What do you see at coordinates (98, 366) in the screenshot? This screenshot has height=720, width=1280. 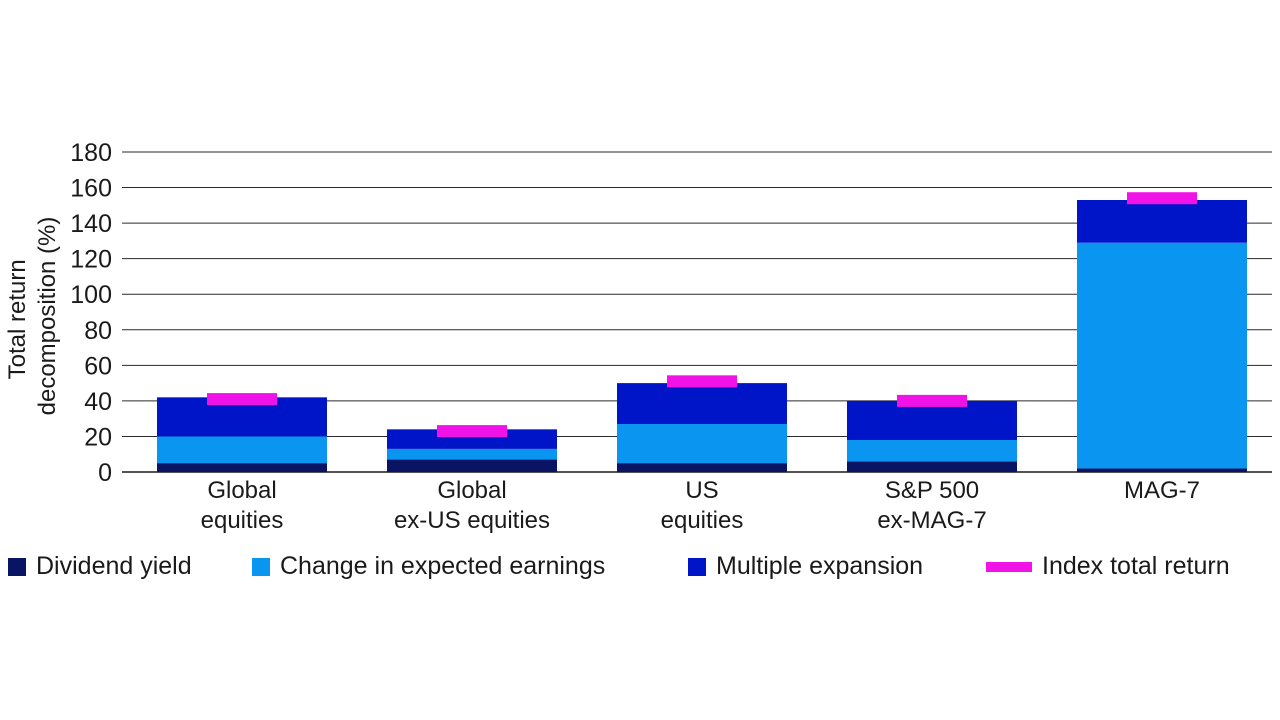 I see `y-tick-label: 60` at bounding box center [98, 366].